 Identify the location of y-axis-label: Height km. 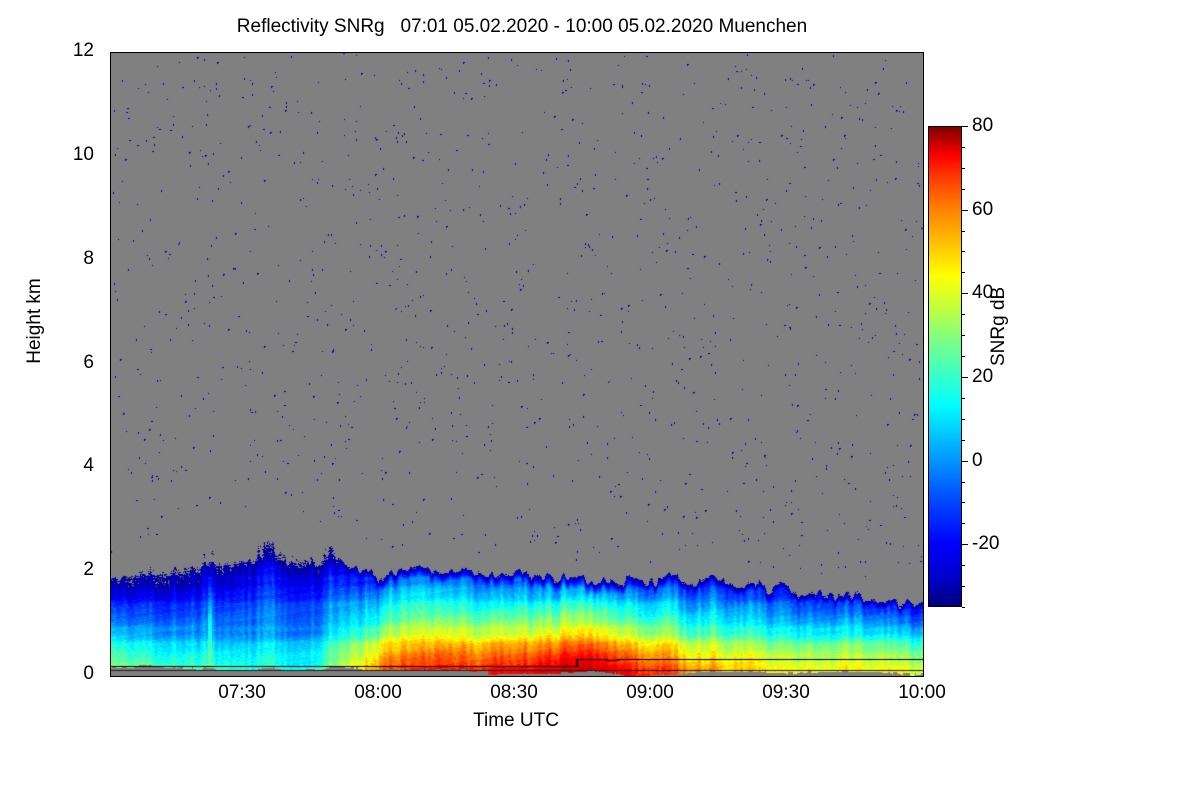
(34, 321).